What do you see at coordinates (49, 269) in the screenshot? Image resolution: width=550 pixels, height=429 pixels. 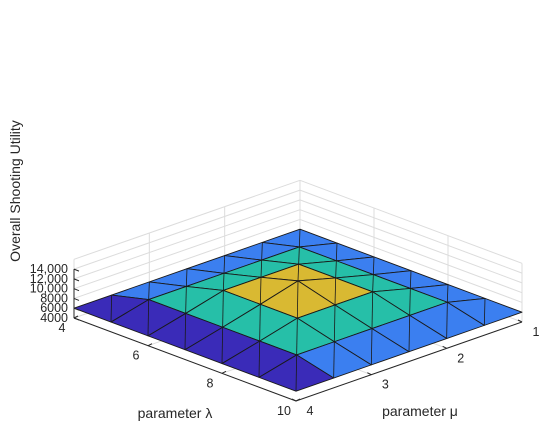 I see `z-tick-label: 14,000` at bounding box center [49, 269].